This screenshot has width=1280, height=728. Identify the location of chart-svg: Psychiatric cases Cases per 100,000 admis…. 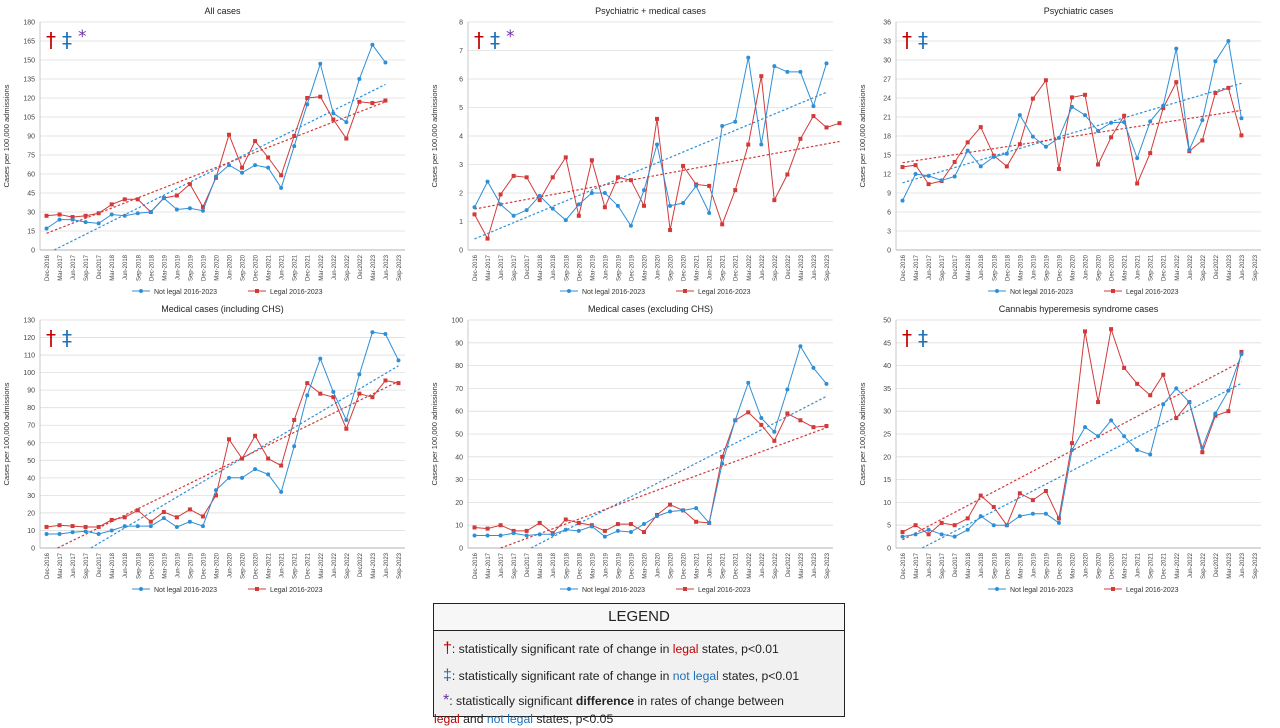
(1059, 151).